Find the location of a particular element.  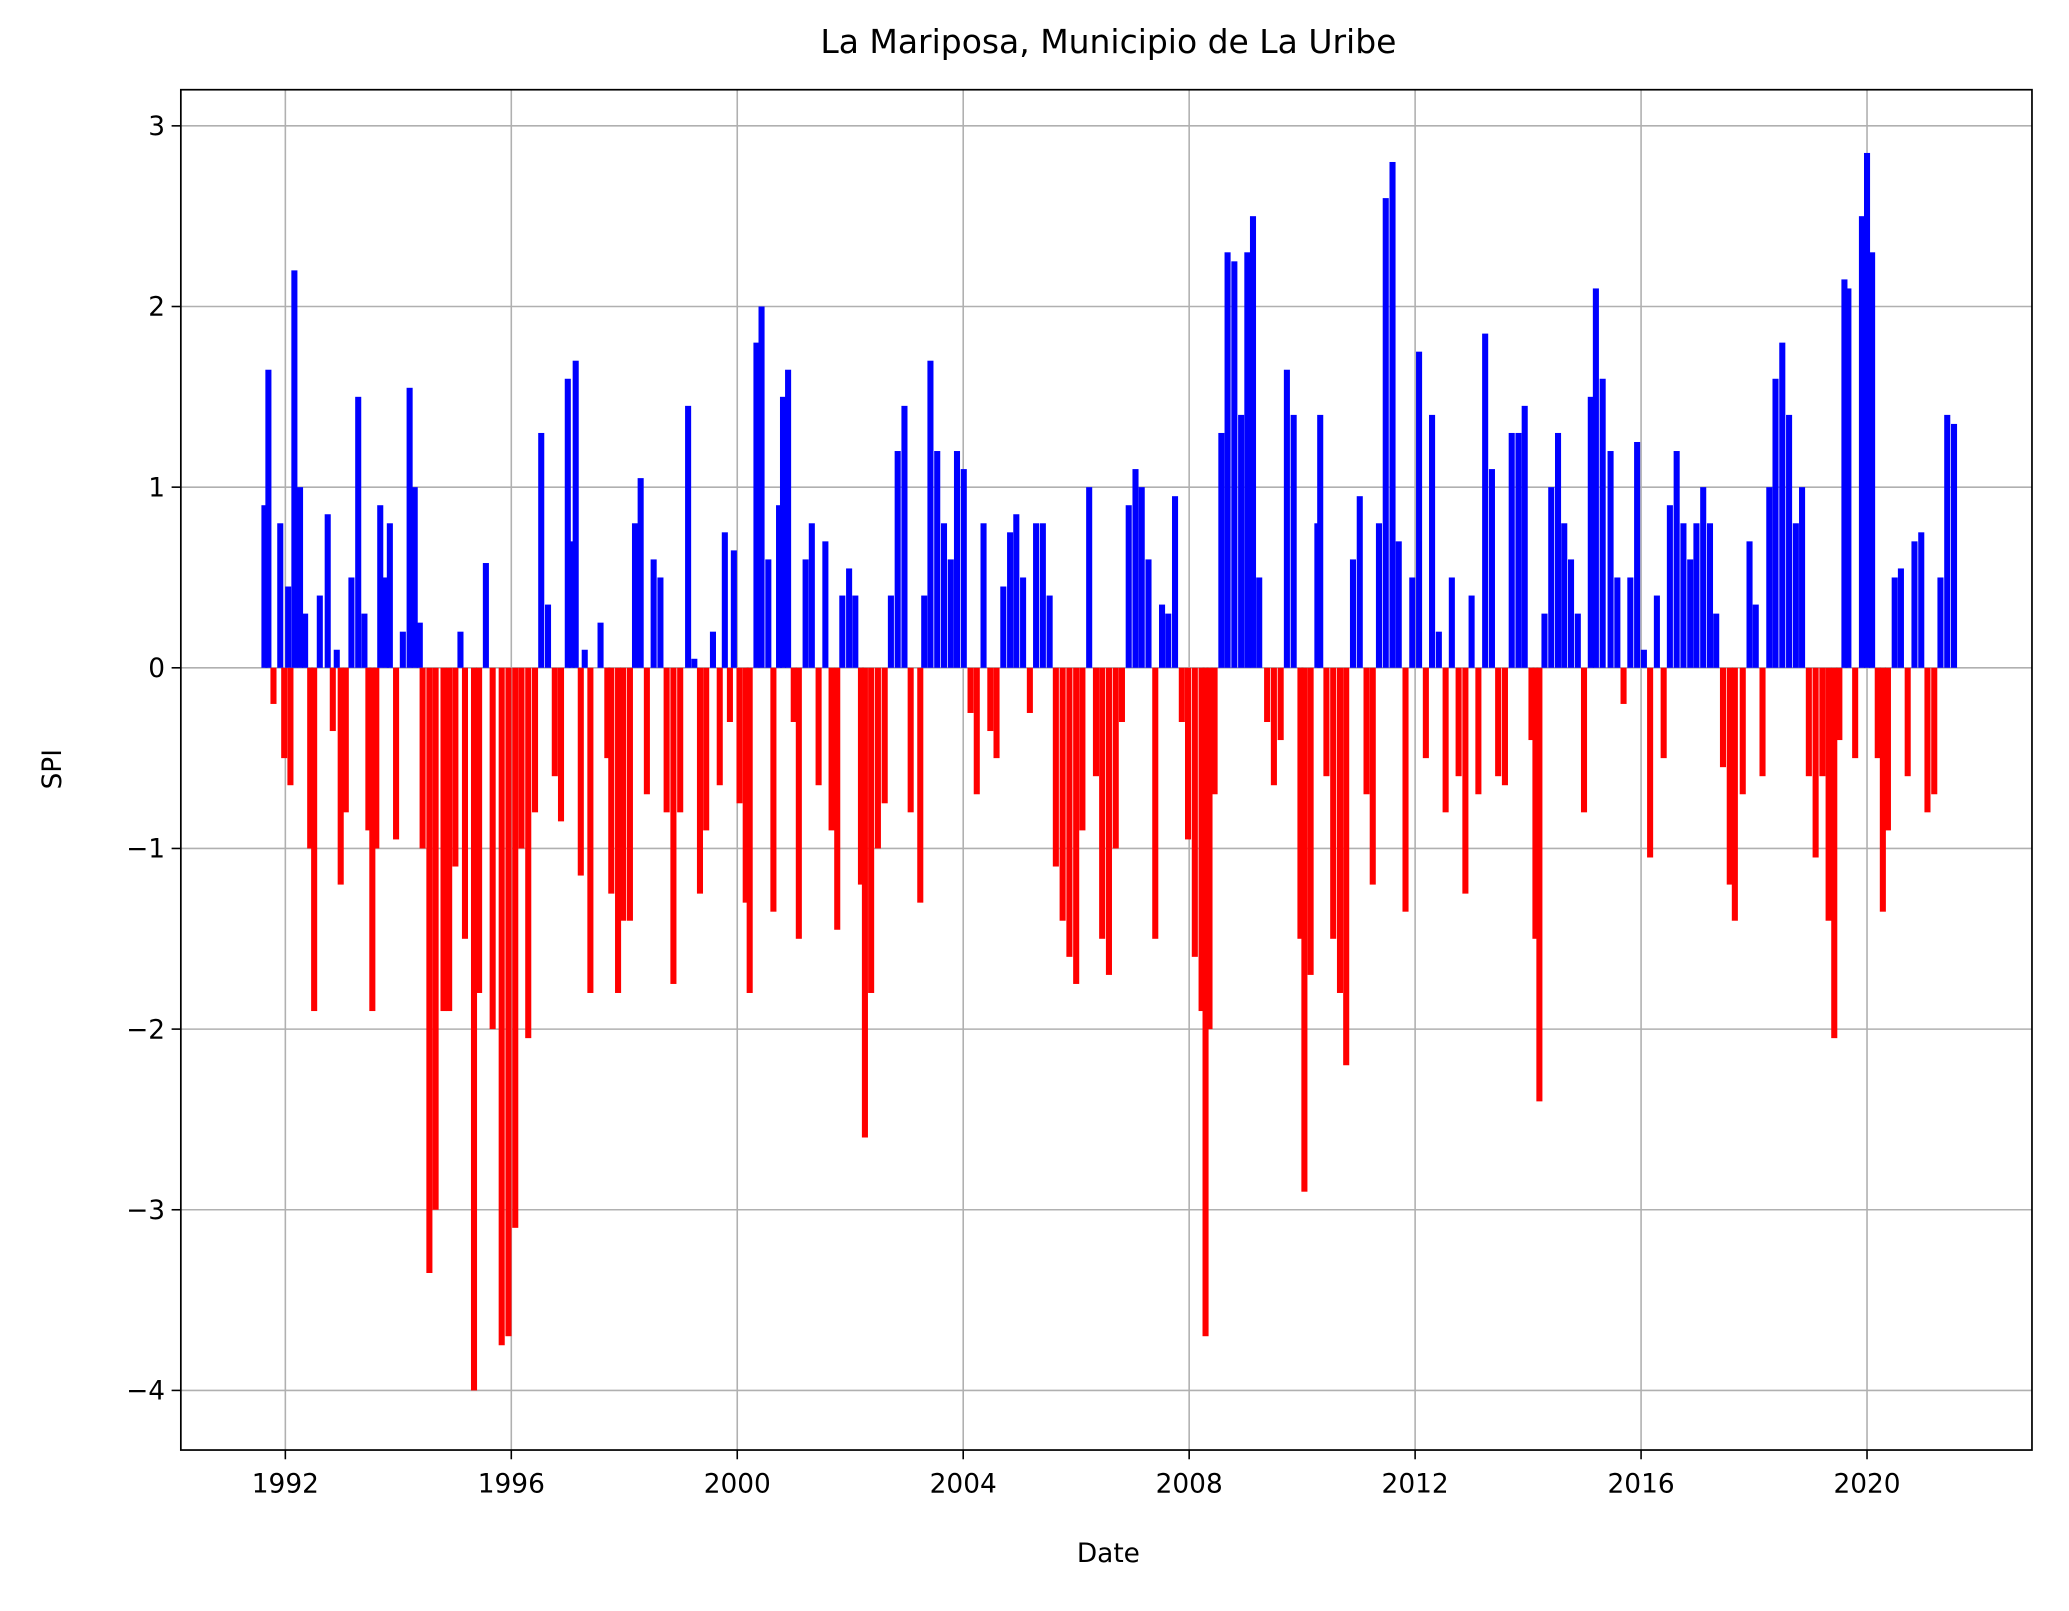

x-axis-label: Date is located at coordinates (1108, 1554).